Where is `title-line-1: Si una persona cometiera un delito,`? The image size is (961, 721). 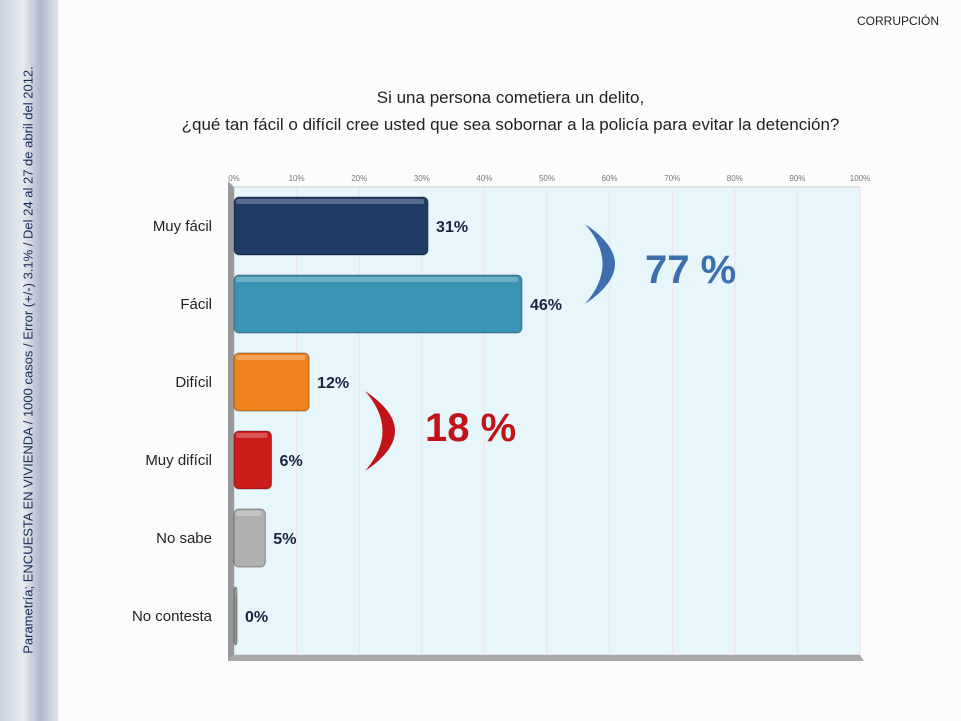
title-line-1: Si una persona cometiera un delito, is located at coordinates (510, 97).